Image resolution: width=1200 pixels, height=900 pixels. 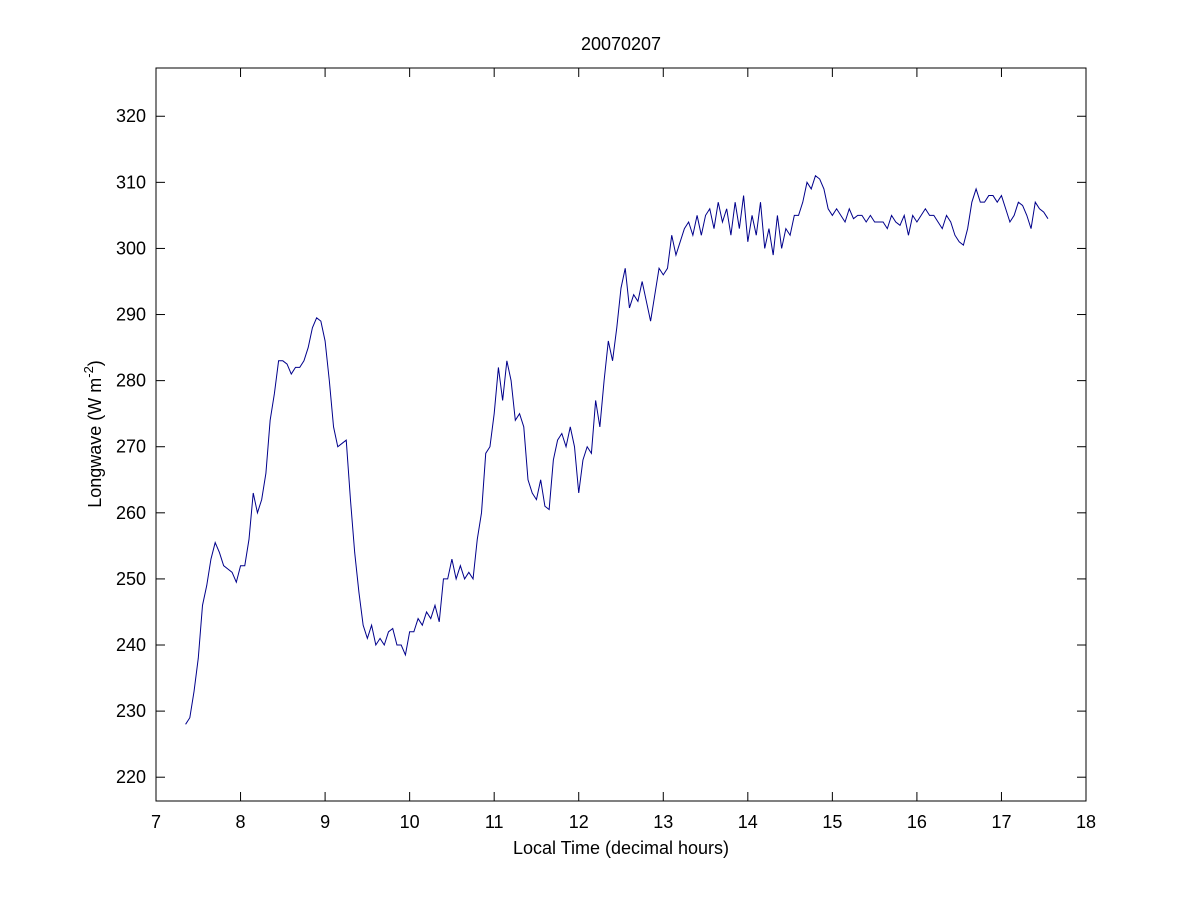 I want to click on chart-title: 20070207, so click(x=621, y=44).